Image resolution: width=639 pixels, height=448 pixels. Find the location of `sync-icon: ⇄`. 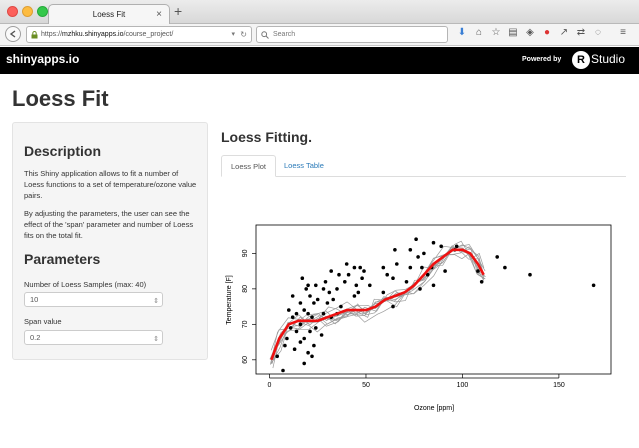

sync-icon: ⇄ is located at coordinates (581, 32).